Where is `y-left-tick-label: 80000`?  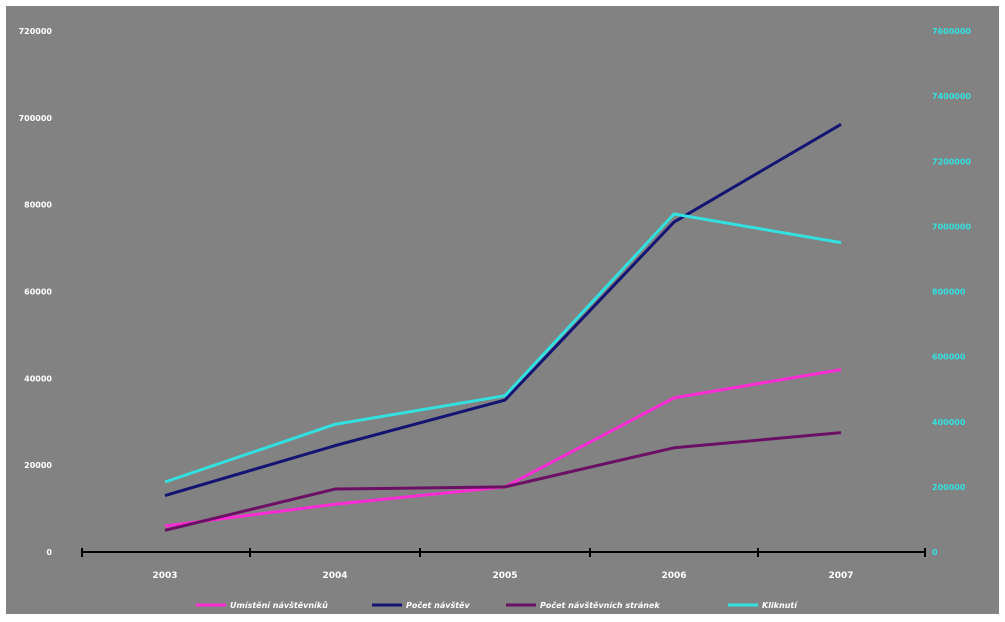 y-left-tick-label: 80000 is located at coordinates (38, 205).